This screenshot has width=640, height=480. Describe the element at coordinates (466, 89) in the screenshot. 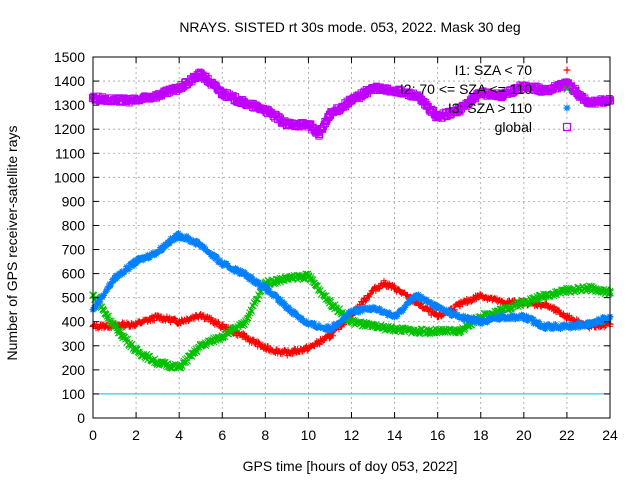

I see `legend-label: I2: 70 <= SZA <= 110` at that location.